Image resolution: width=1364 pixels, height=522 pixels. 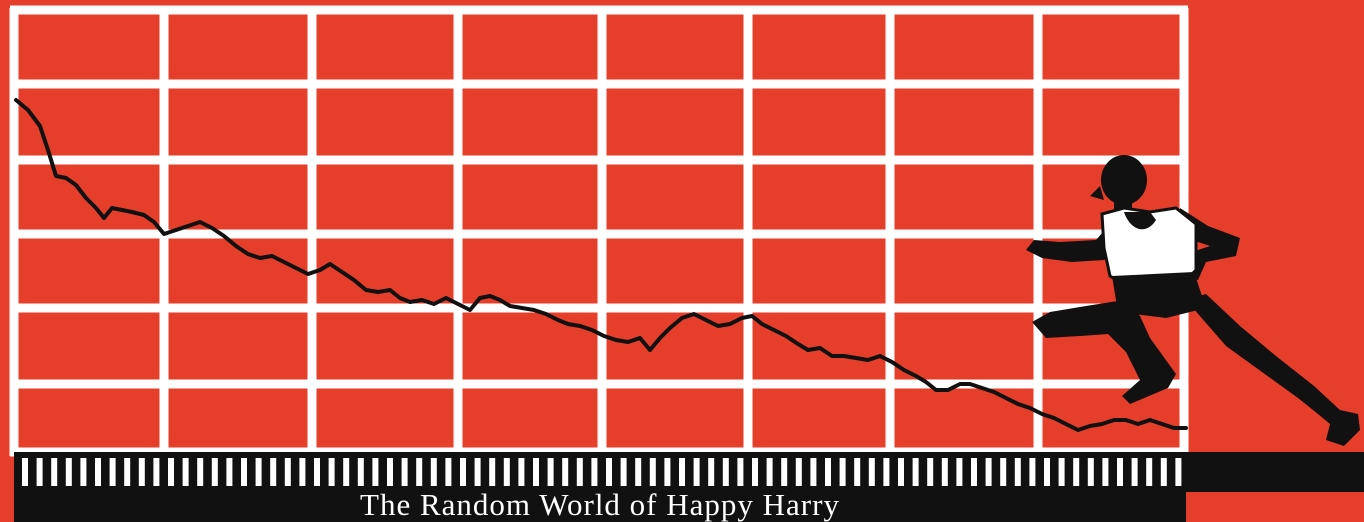 I want to click on running-man-silhouette, so click(x=1193, y=300).